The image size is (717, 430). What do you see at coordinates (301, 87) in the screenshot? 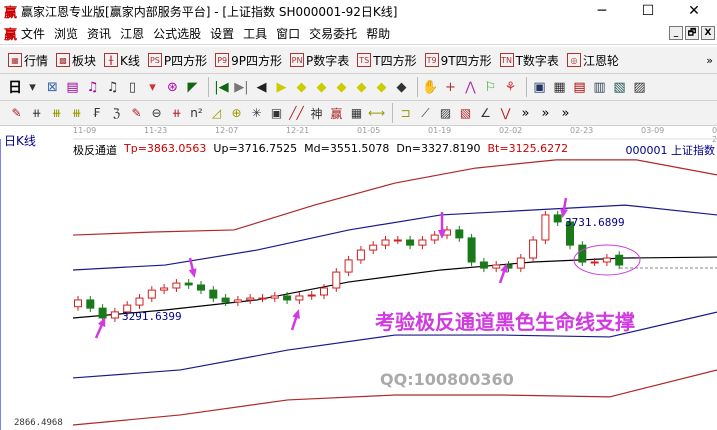
I see `chart-tool-icon-13: ◆` at bounding box center [301, 87].